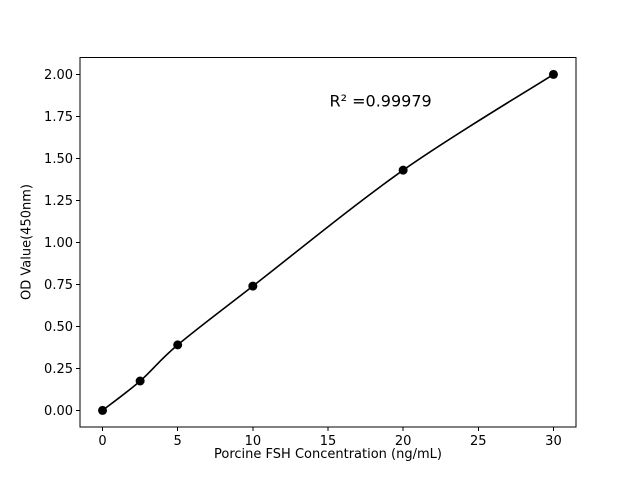 The height and width of the screenshot is (480, 640). I want to click on svg-text: 1.25, so click(58, 201).